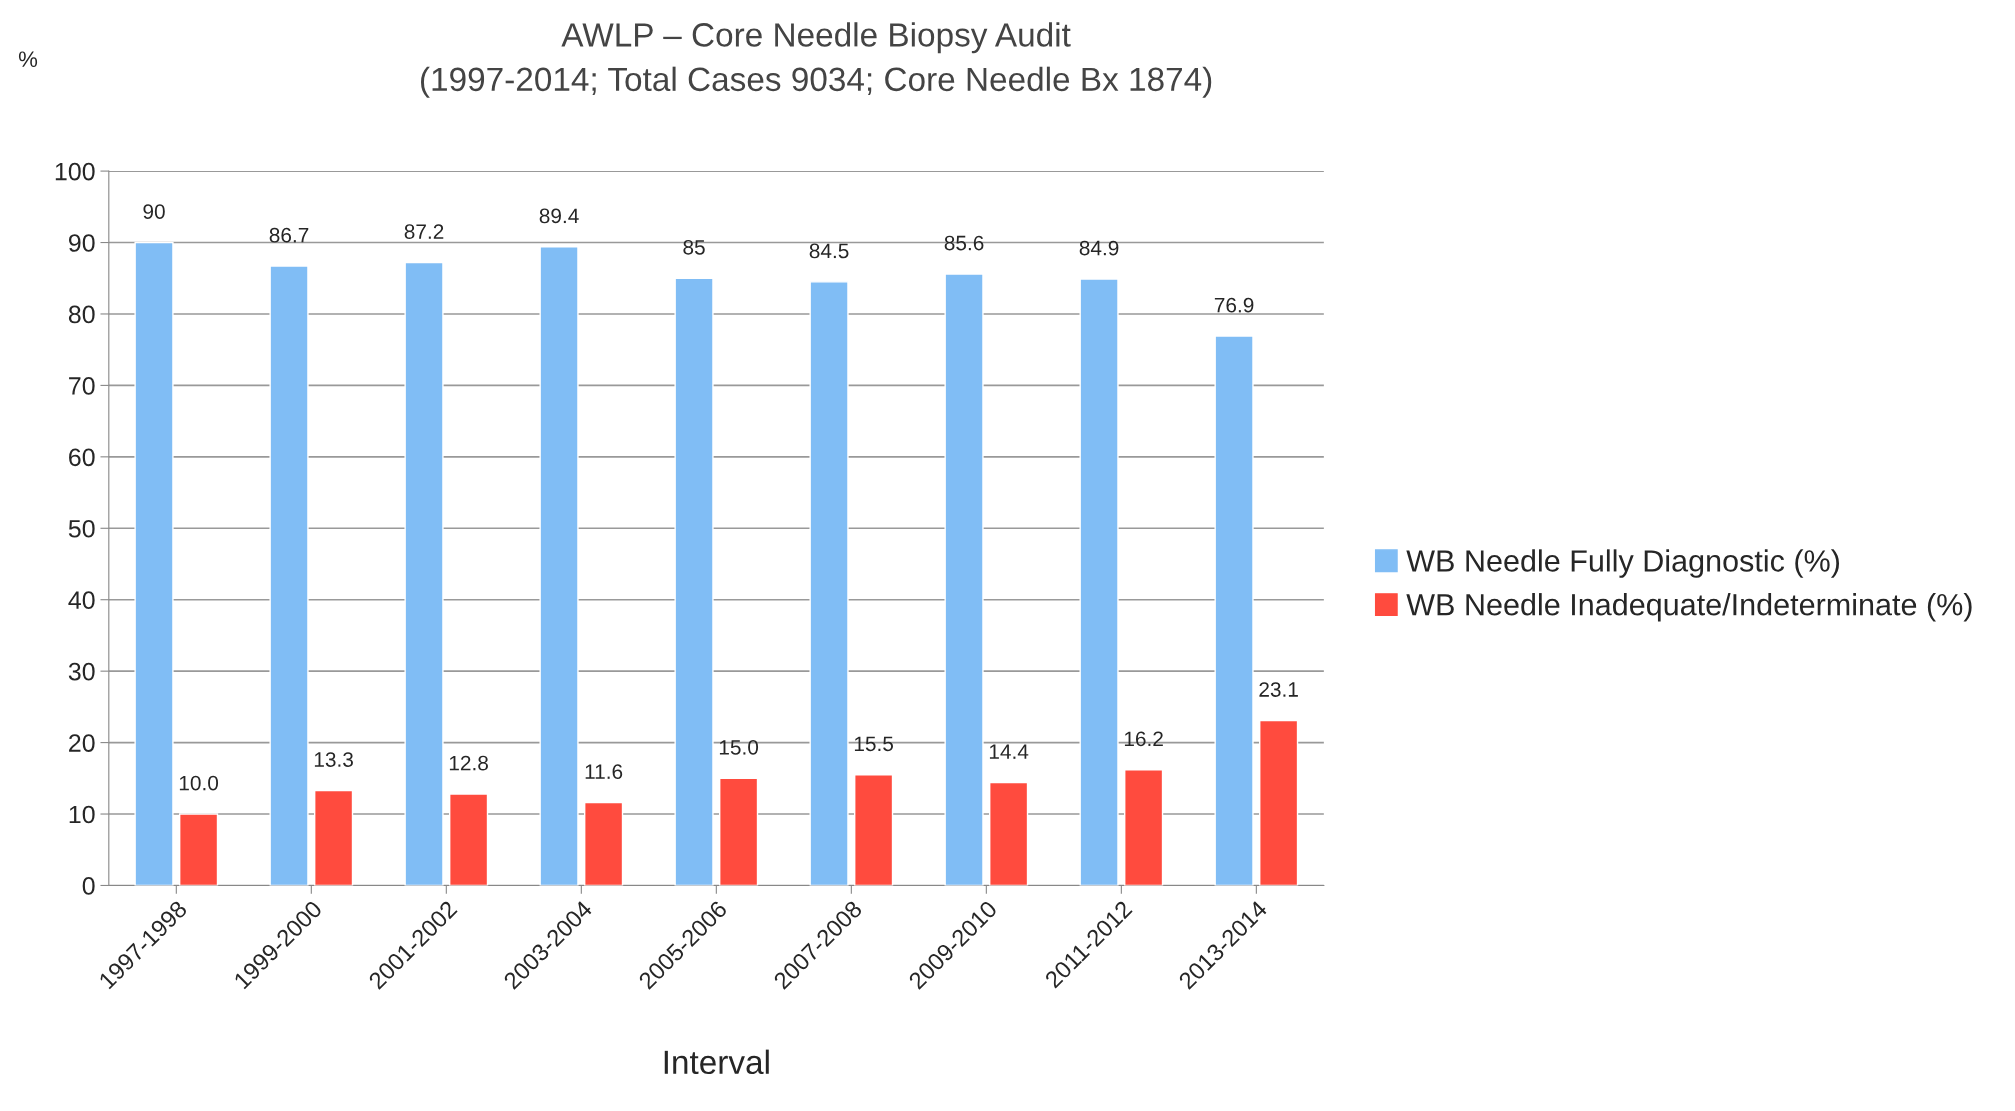 The width and height of the screenshot is (2015, 1111). I want to click on data-label: 85.6, so click(964, 243).